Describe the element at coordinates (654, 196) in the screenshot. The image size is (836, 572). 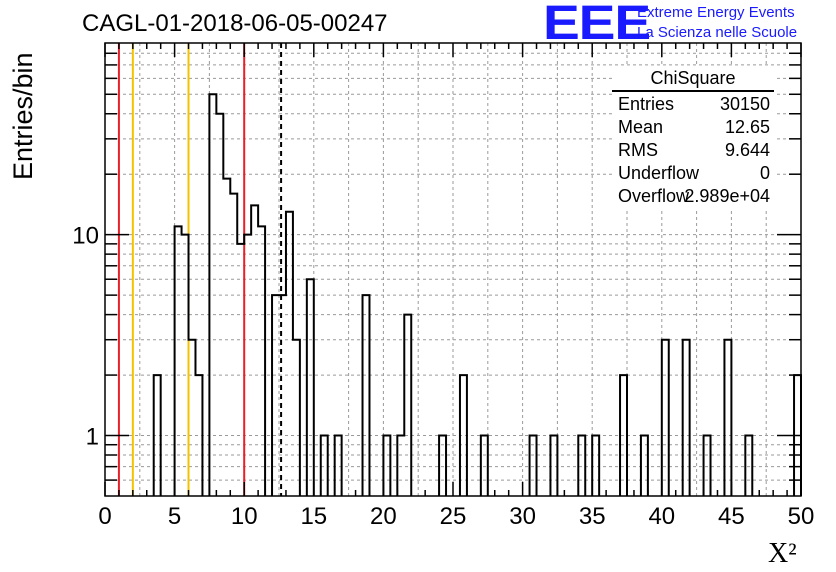
I see `stats-label-overflow: Overflow` at that location.